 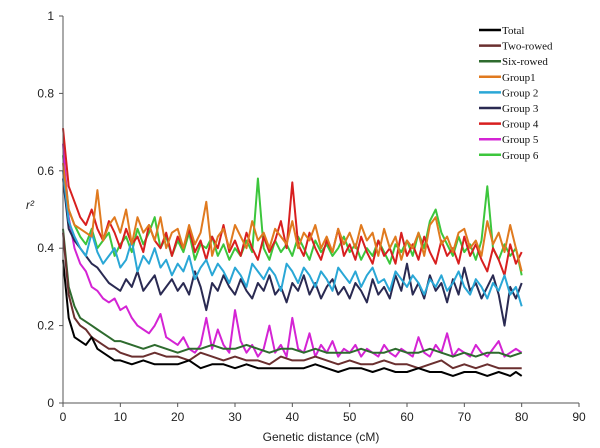 I want to click on legend-label-total: Total, so click(x=513, y=31).